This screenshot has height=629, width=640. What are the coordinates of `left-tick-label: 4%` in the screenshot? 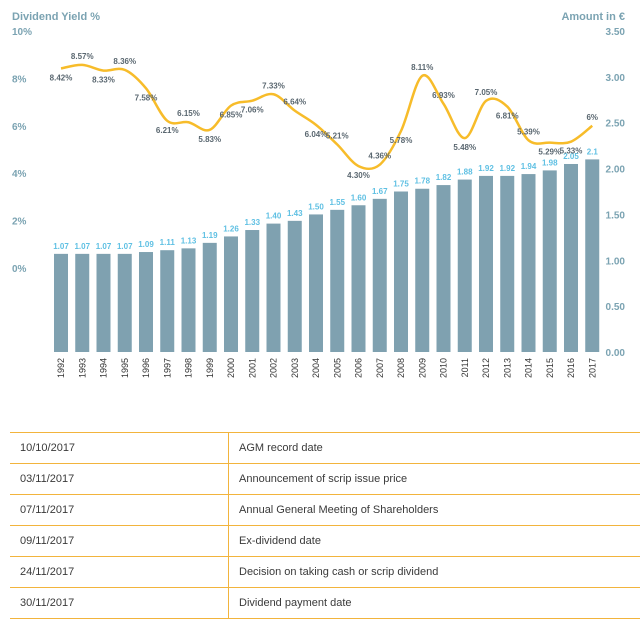 It's located at (19, 174).